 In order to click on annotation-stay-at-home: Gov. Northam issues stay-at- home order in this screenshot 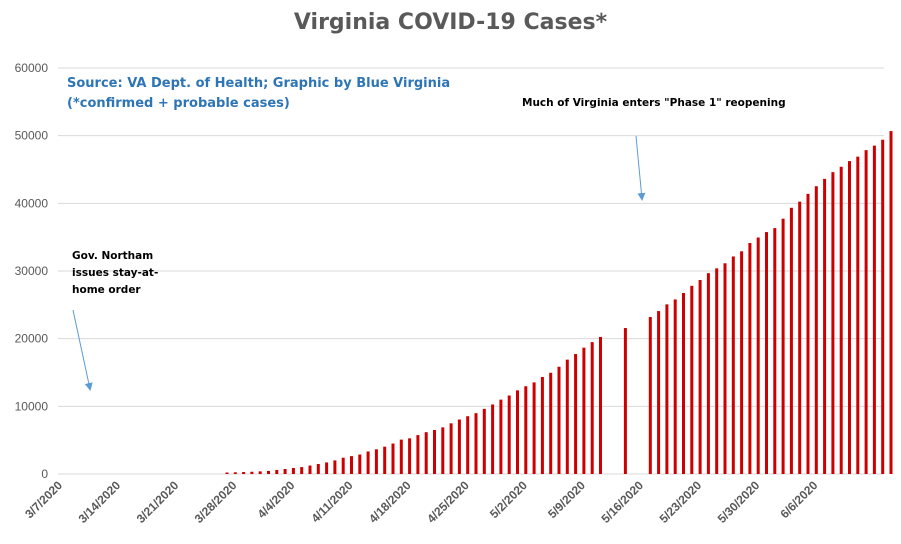, I will do `click(115, 273)`.